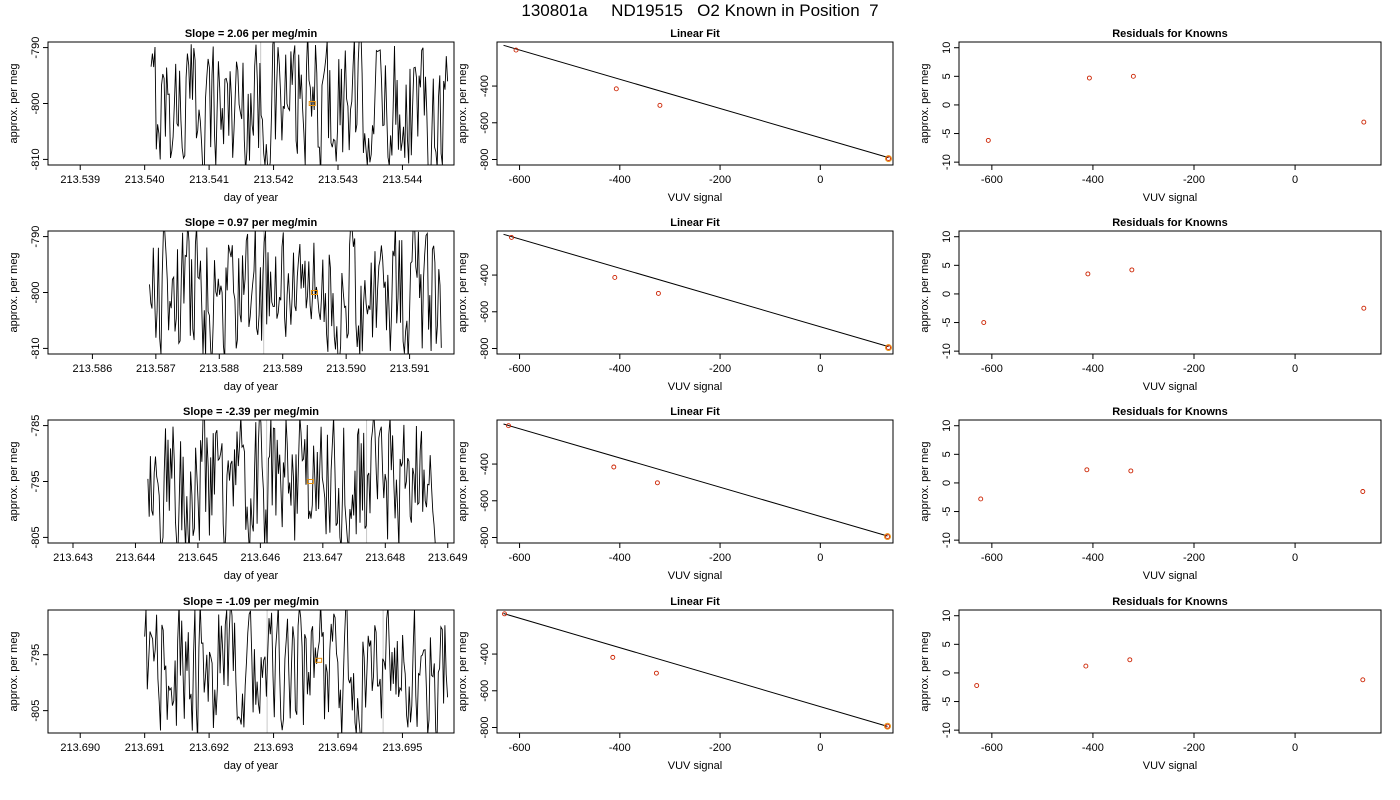 The image size is (1400, 800). Describe the element at coordinates (695, 576) in the screenshot. I see `fit-panel-2-xlabel: VUV signal` at that location.